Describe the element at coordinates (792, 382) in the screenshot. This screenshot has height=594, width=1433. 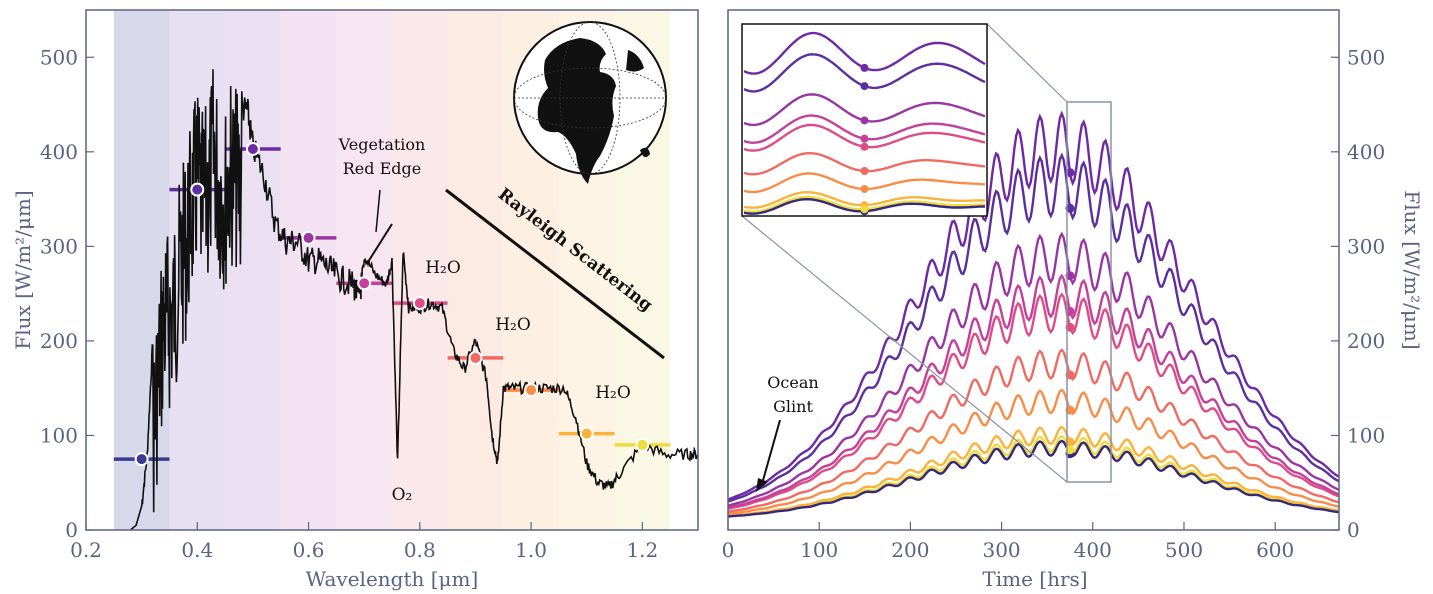
I see `ocean-glint-label-line1: Ocean` at that location.